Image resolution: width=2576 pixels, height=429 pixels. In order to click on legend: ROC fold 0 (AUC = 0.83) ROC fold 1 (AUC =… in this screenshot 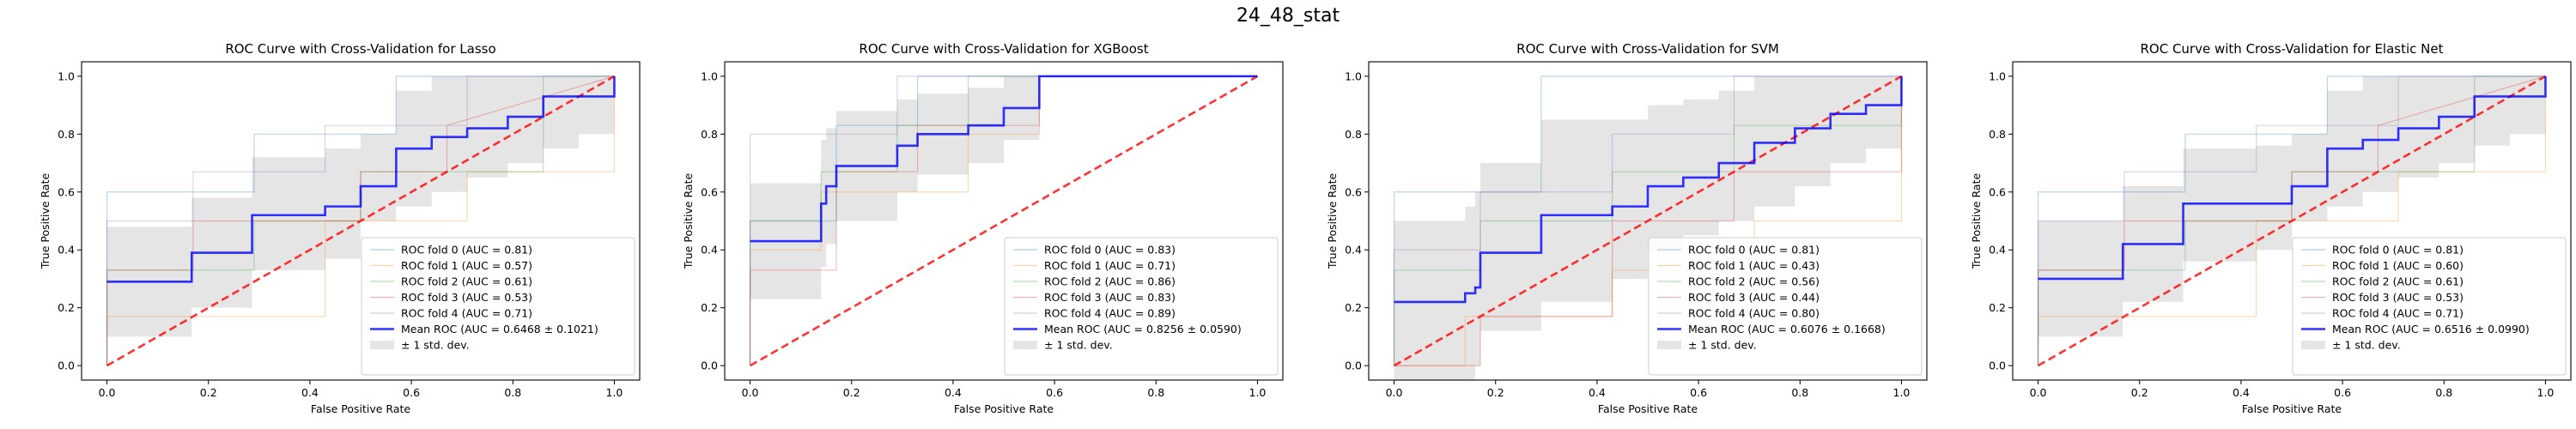, I will do `click(1141, 306)`.